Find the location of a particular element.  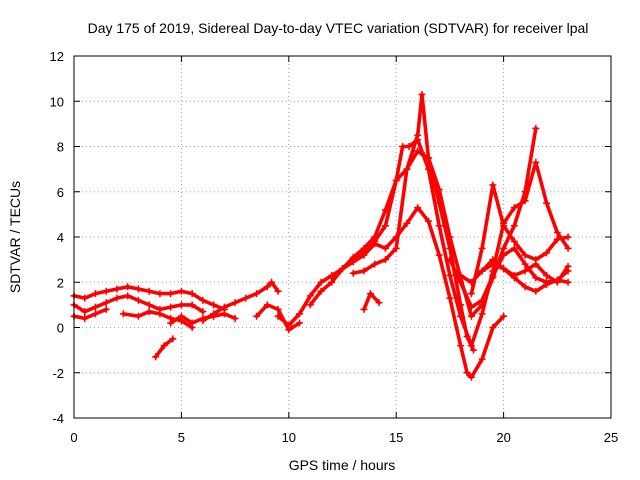

x-tick-label: 20 is located at coordinates (503, 437).